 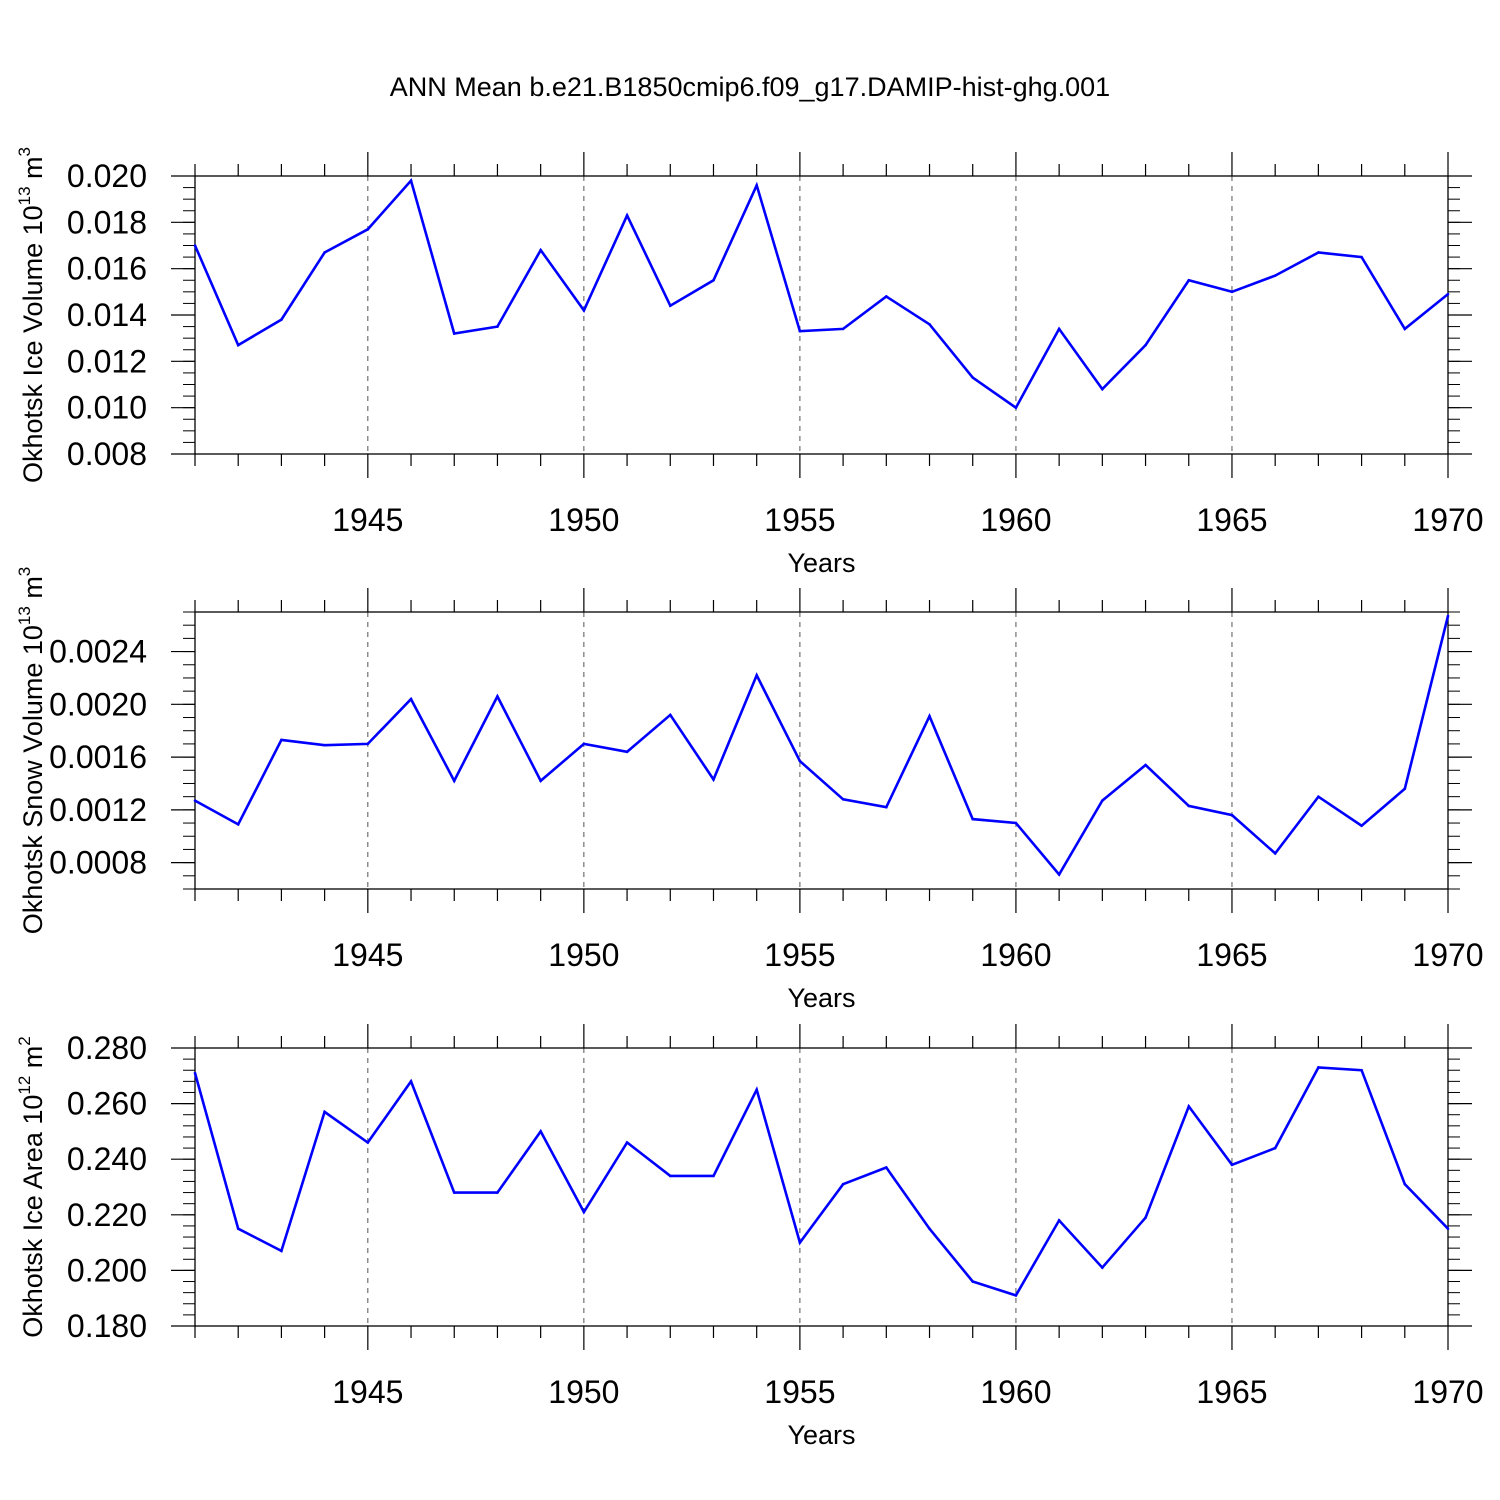 I want to click on y-tick-label: 0.200, so click(x=107, y=1270).